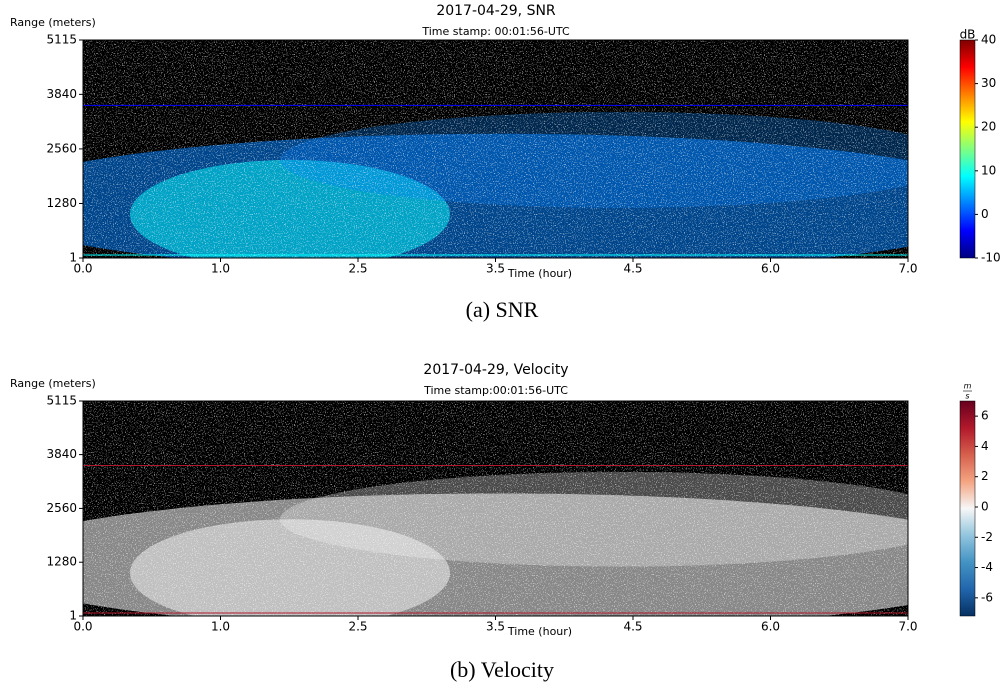  Describe the element at coordinates (985, 416) in the screenshot. I see `colorbar-tick-label: 6` at that location.